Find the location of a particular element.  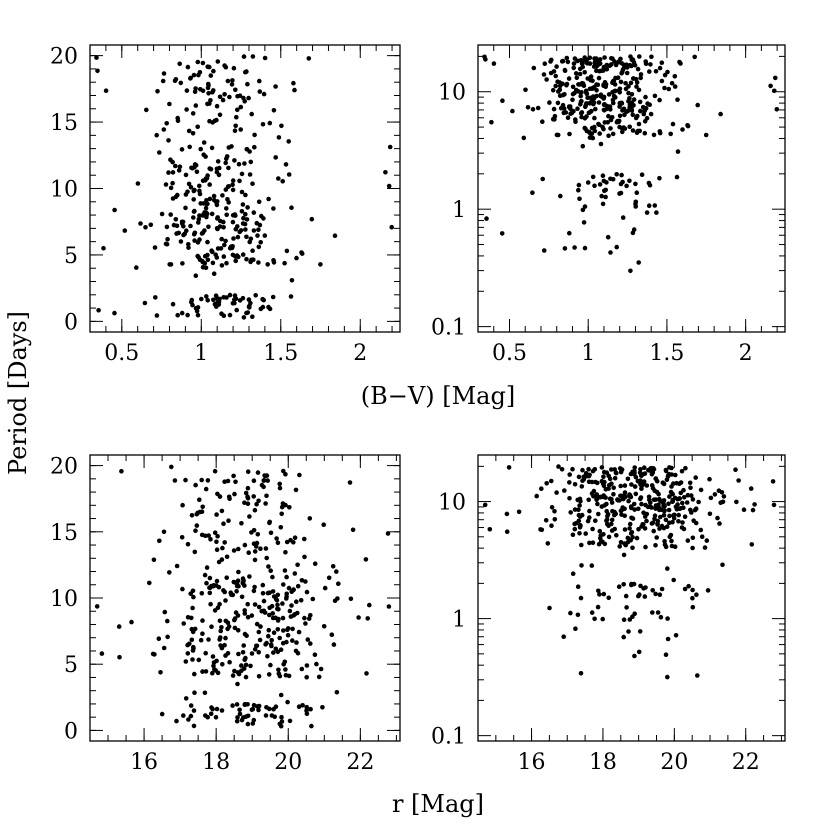

x-axis-label-bottom-row: r [Mag] is located at coordinates (438, 804).